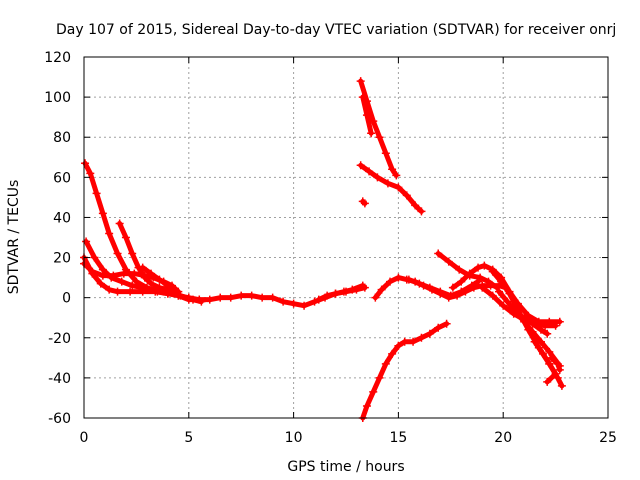 The width and height of the screenshot is (640, 480). What do you see at coordinates (66, 299) in the screenshot?
I see `y-tick-label: 0` at bounding box center [66, 299].